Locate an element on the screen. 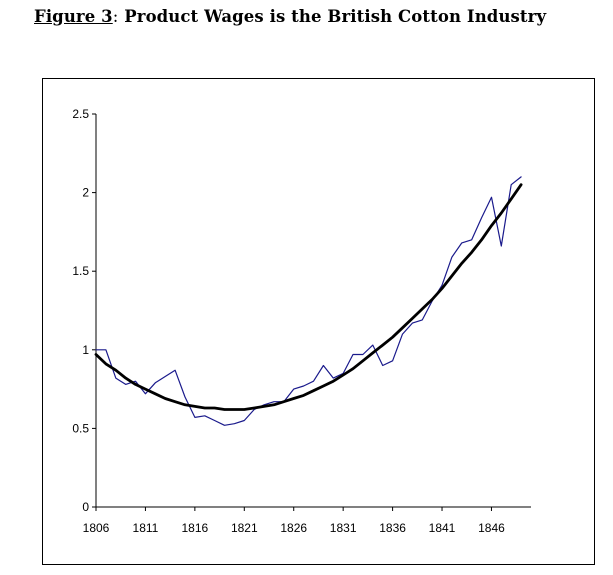  y-tick-label: 2 is located at coordinates (85, 193).